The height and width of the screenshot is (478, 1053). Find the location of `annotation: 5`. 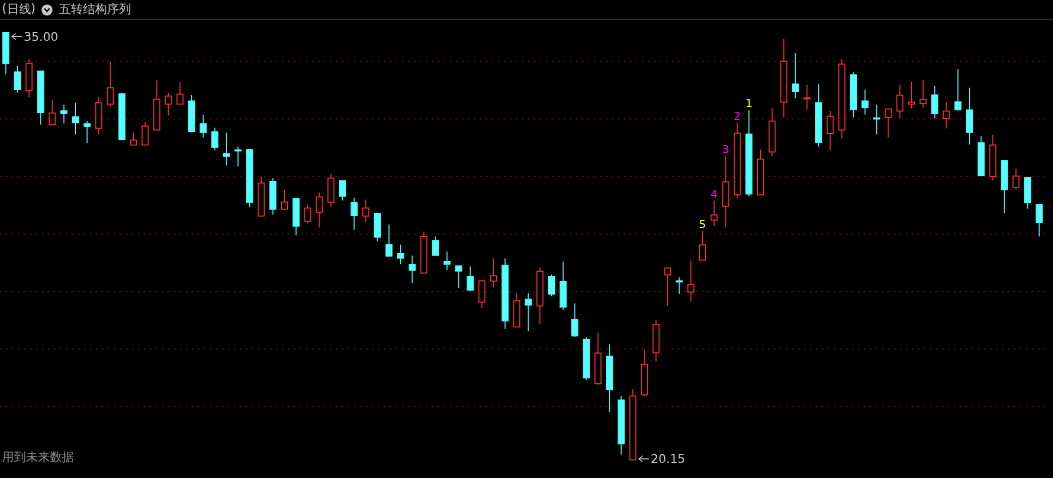

annotation: 5 is located at coordinates (702, 225).